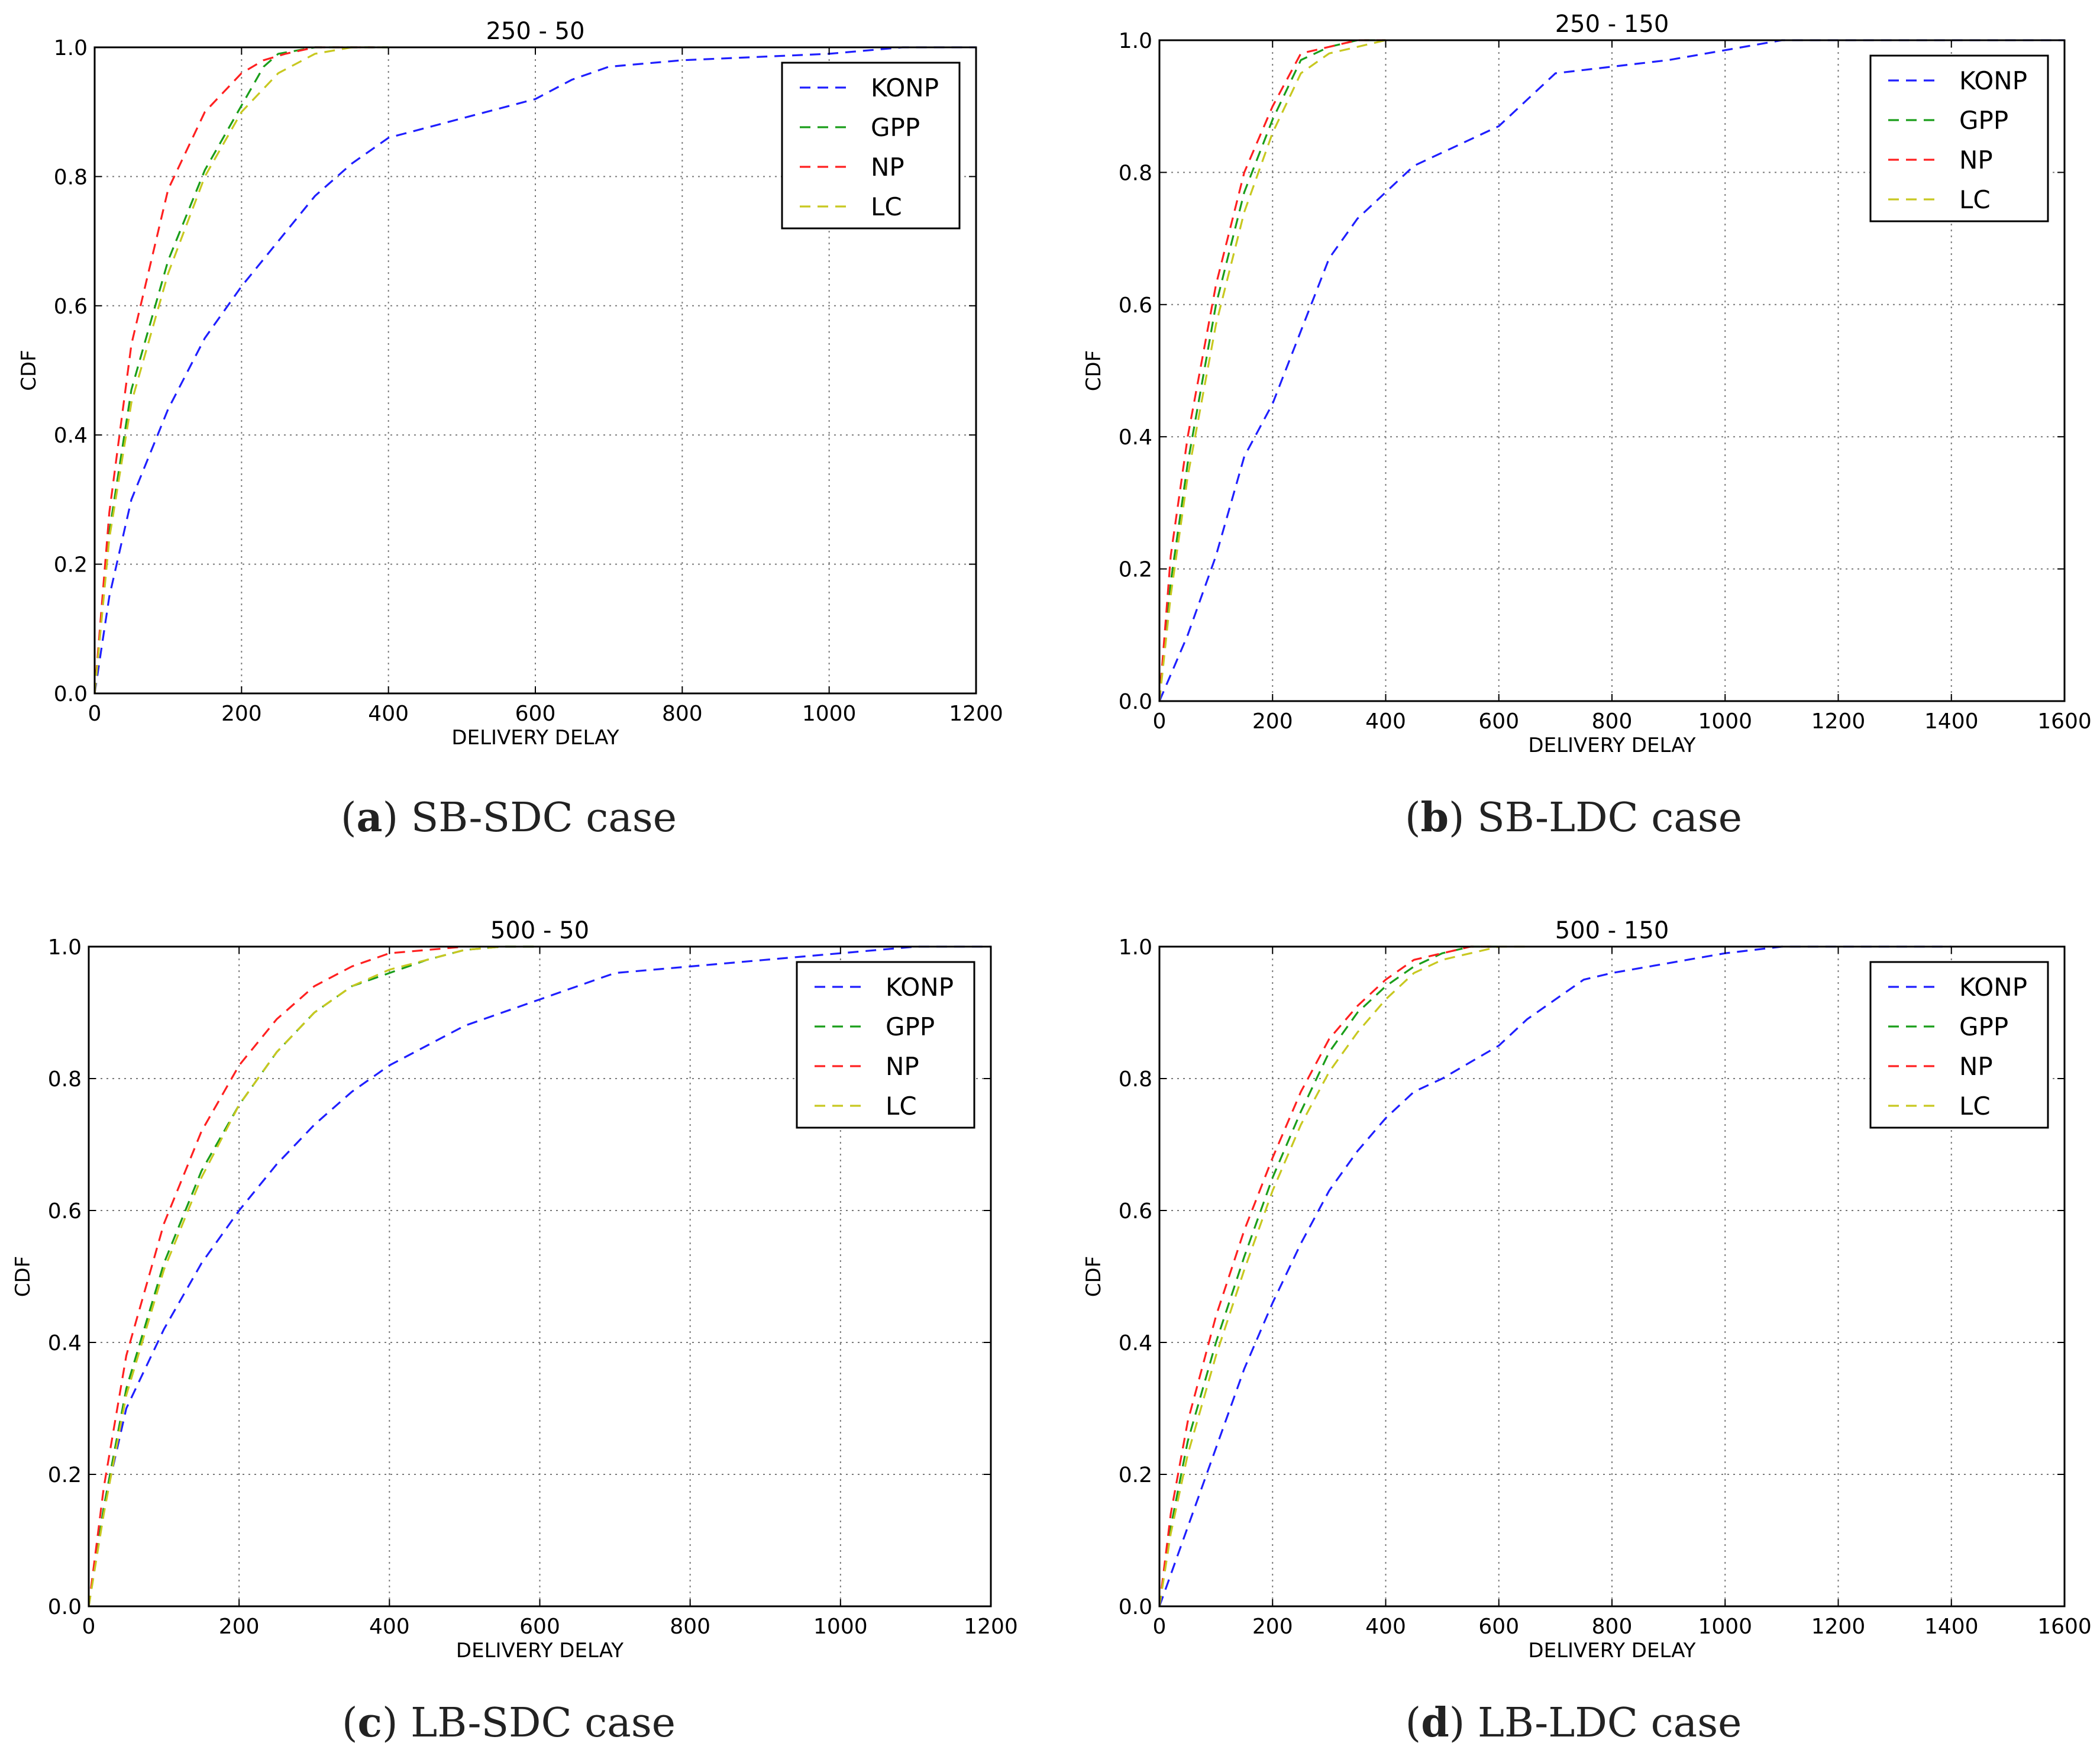 This screenshot has width=2100, height=1756. I want to click on chart-c-x-tick-label: 200, so click(239, 1627).